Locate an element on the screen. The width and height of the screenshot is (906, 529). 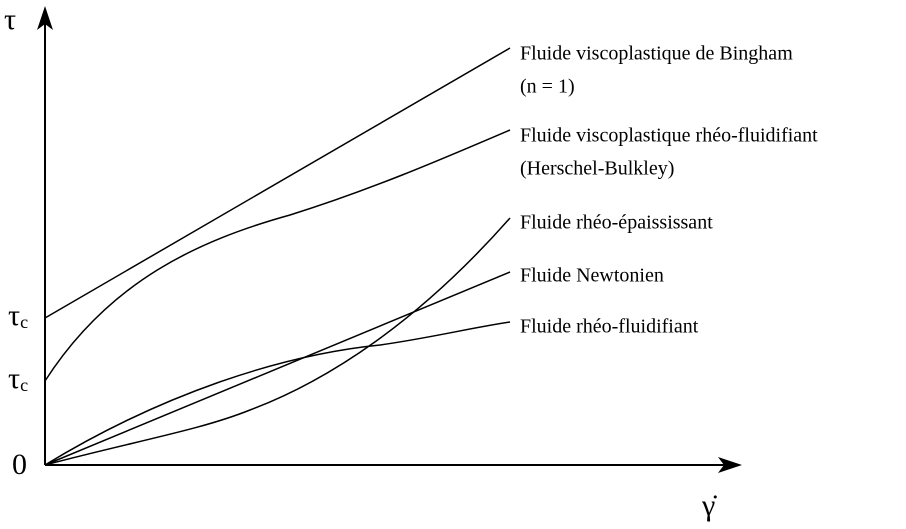
curve-label: Fluide rhéo-fluidifiant is located at coordinates (609, 327).